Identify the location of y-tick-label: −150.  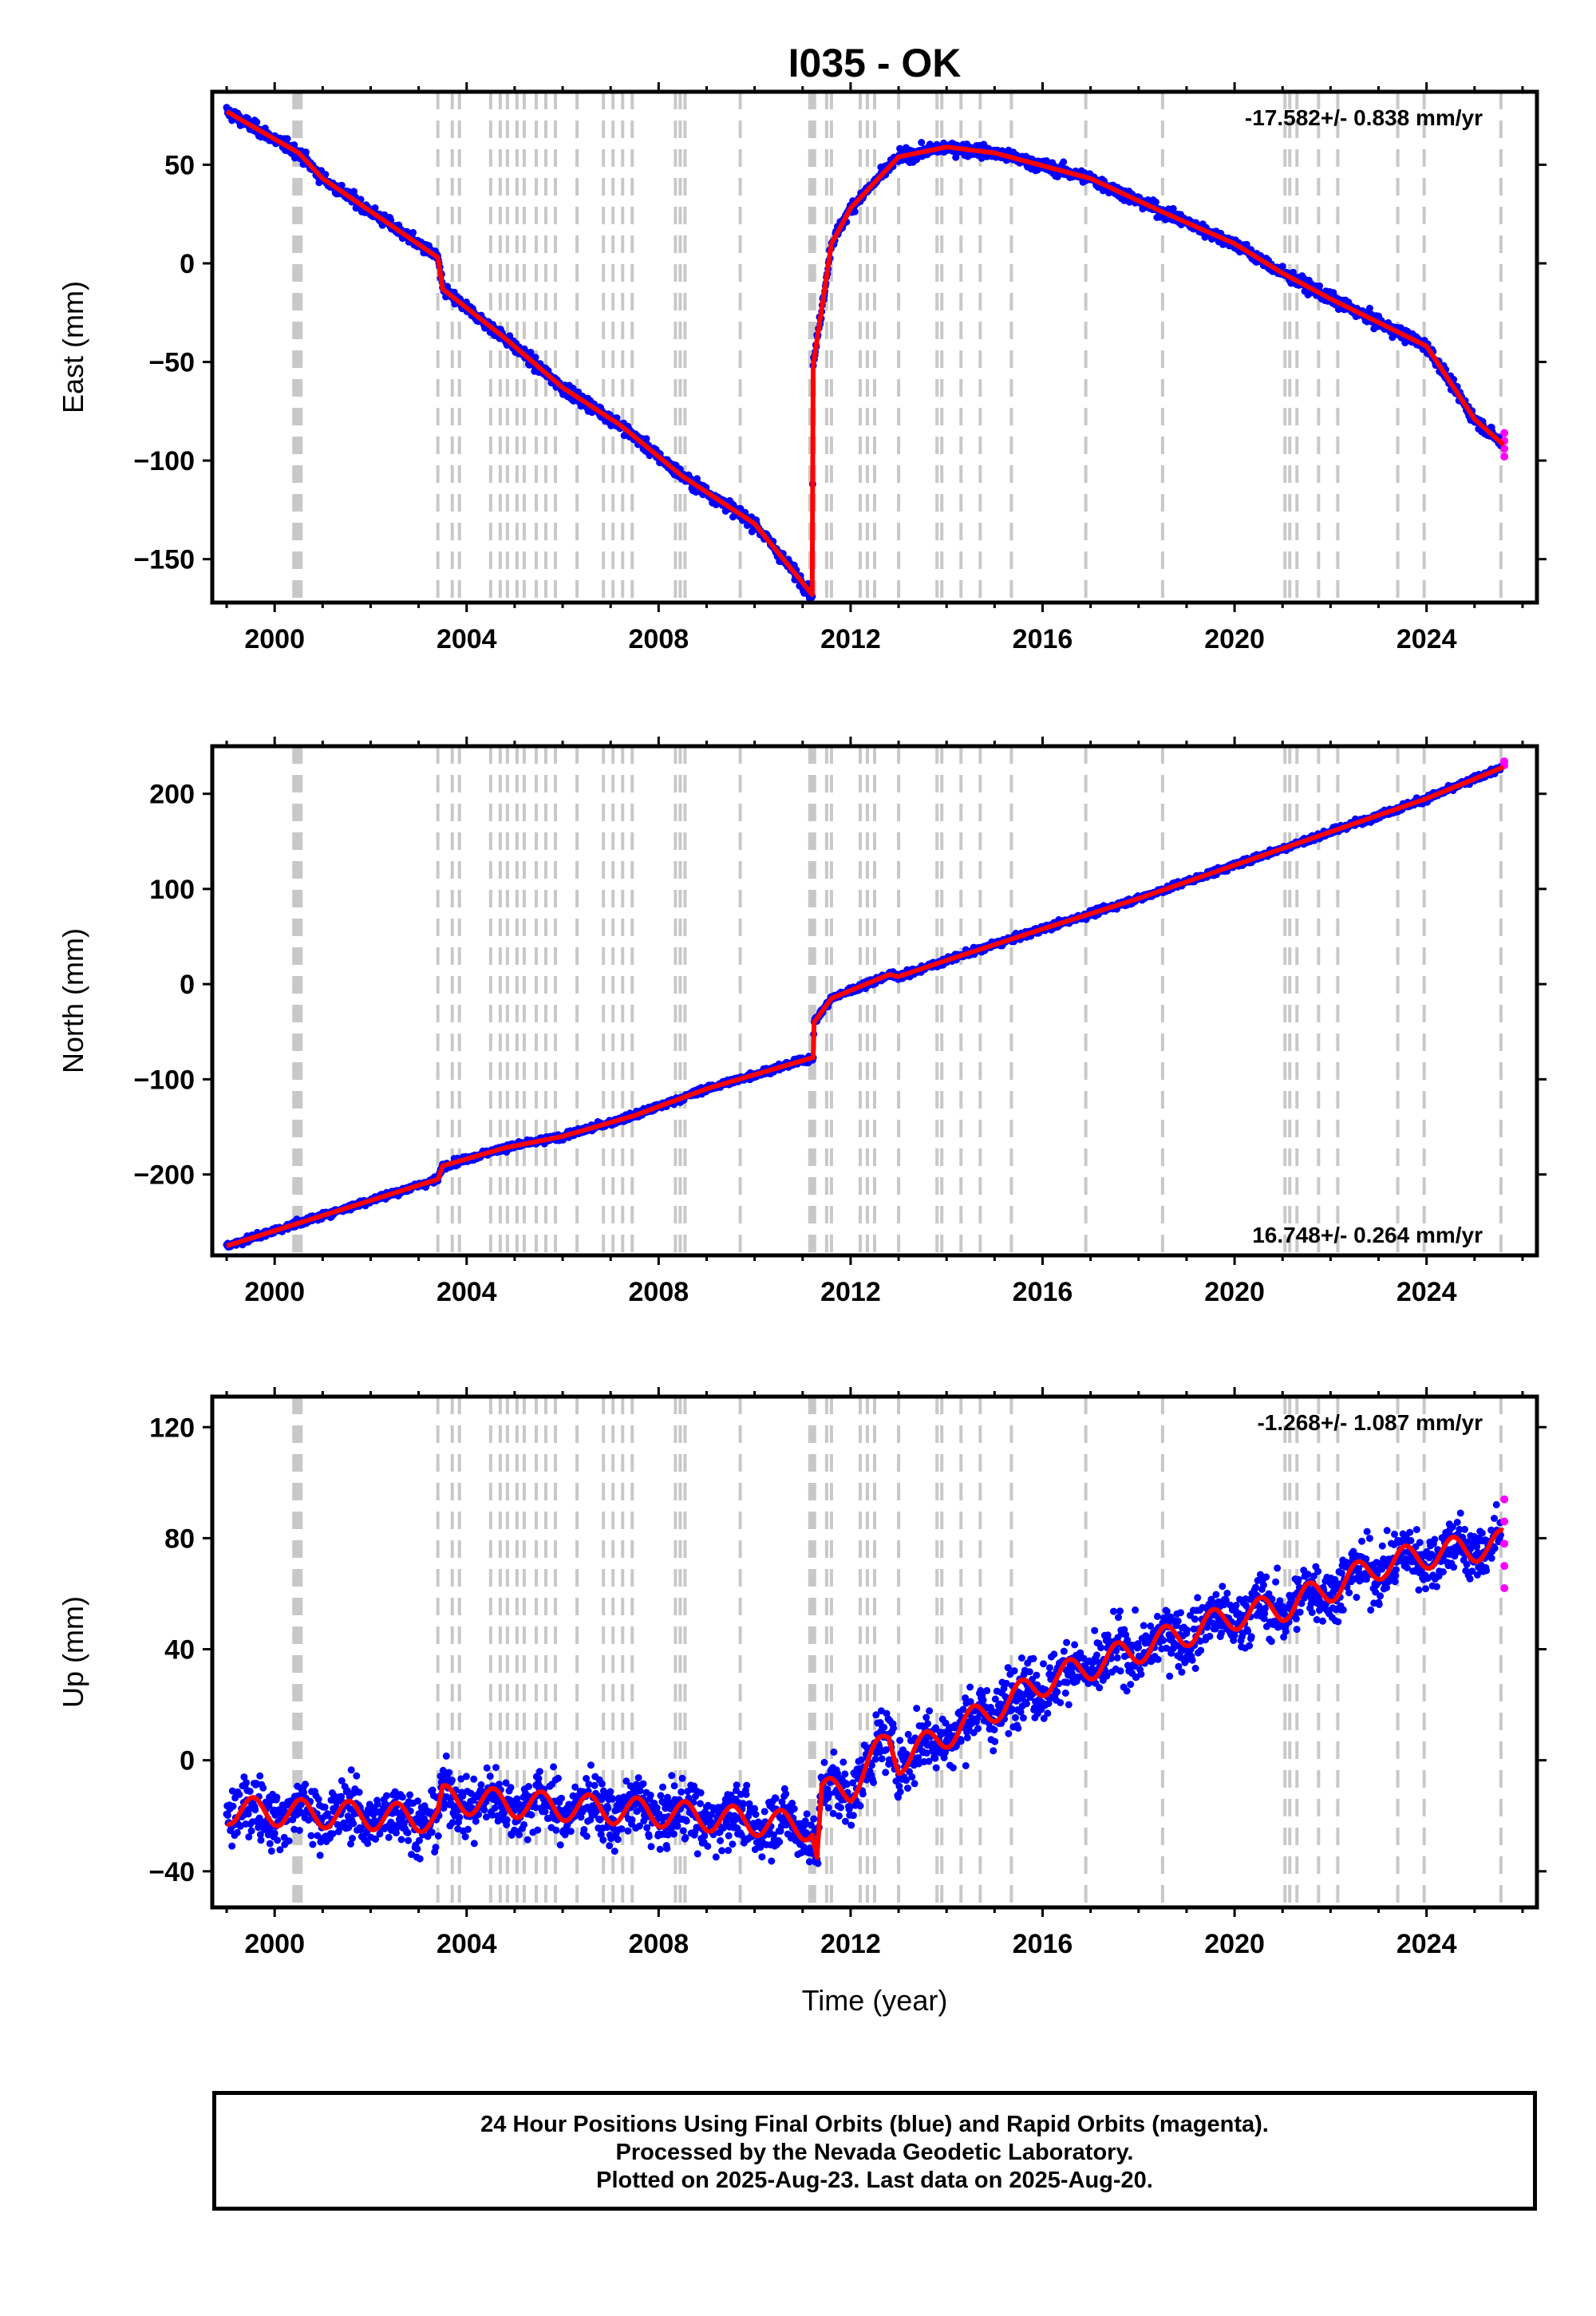
(164, 560).